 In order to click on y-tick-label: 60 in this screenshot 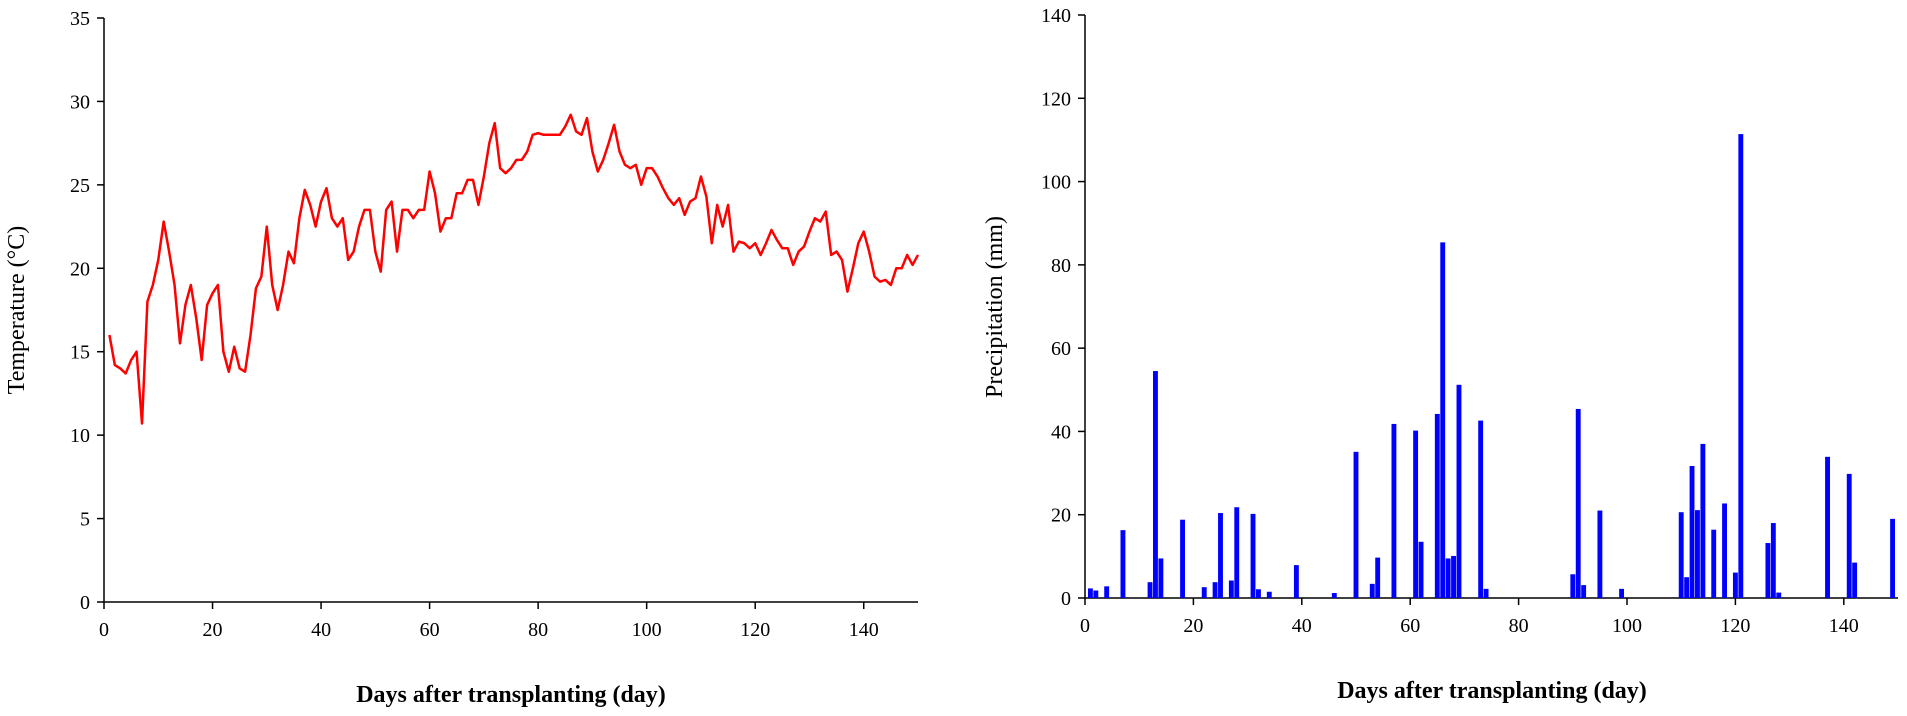, I will do `click(1061, 349)`.